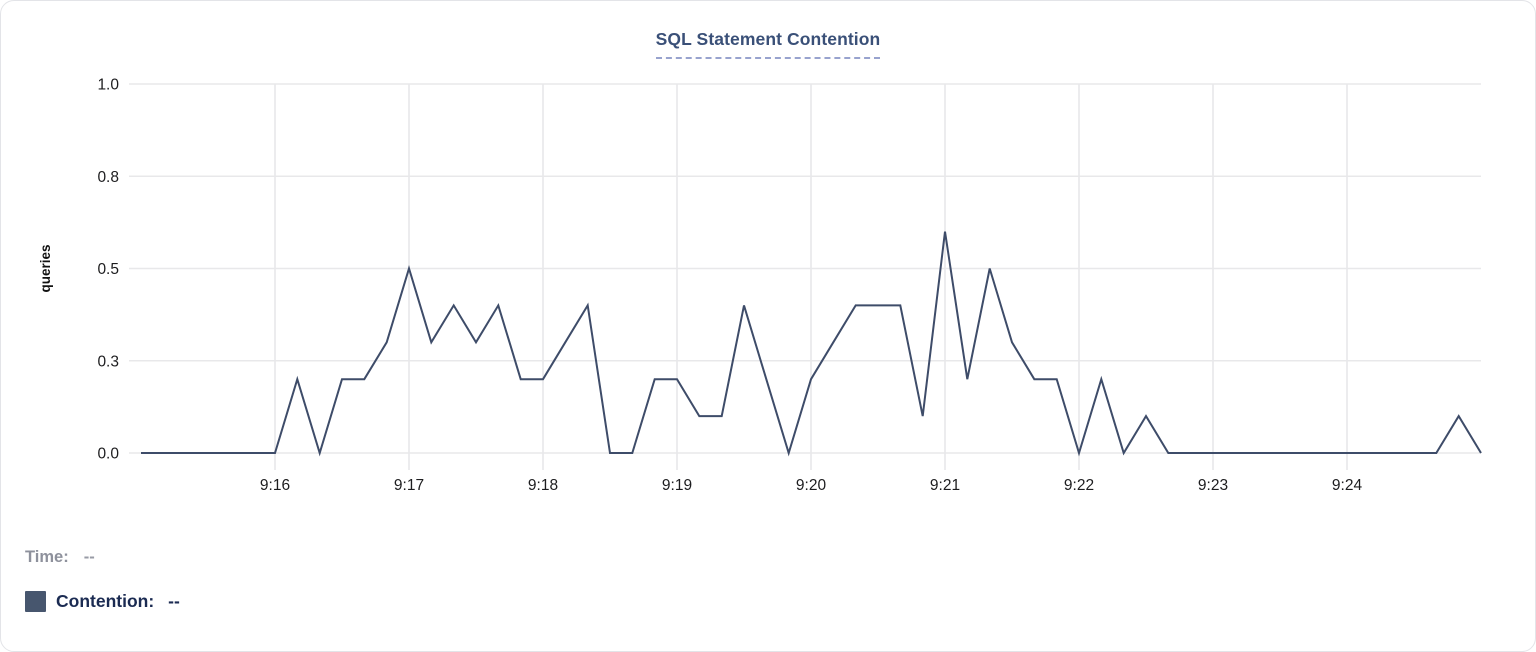  I want to click on y-tick-label: 0.3, so click(108, 361).